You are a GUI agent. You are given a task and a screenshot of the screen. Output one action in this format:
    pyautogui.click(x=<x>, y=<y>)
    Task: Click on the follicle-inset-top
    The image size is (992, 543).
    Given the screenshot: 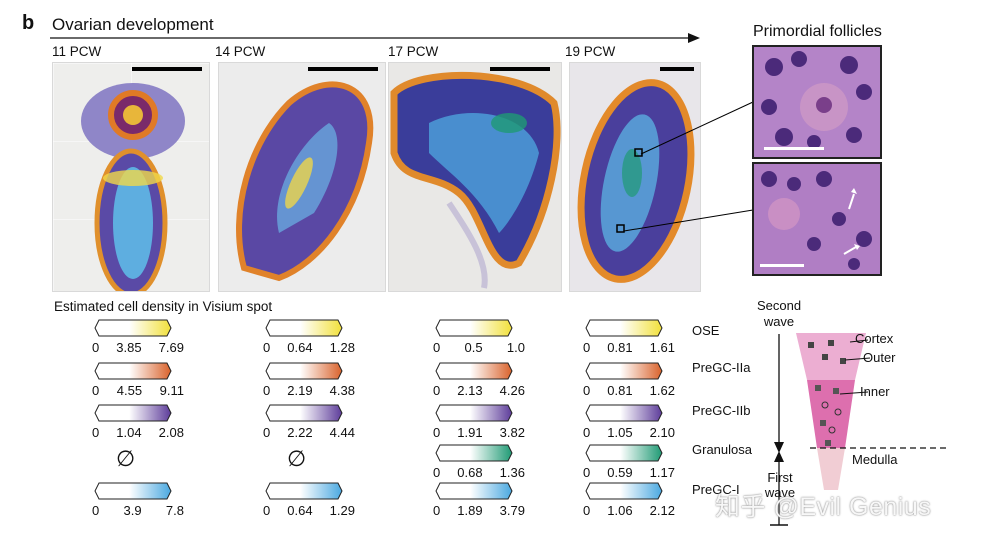 What is the action you would take?
    pyautogui.click(x=817, y=102)
    